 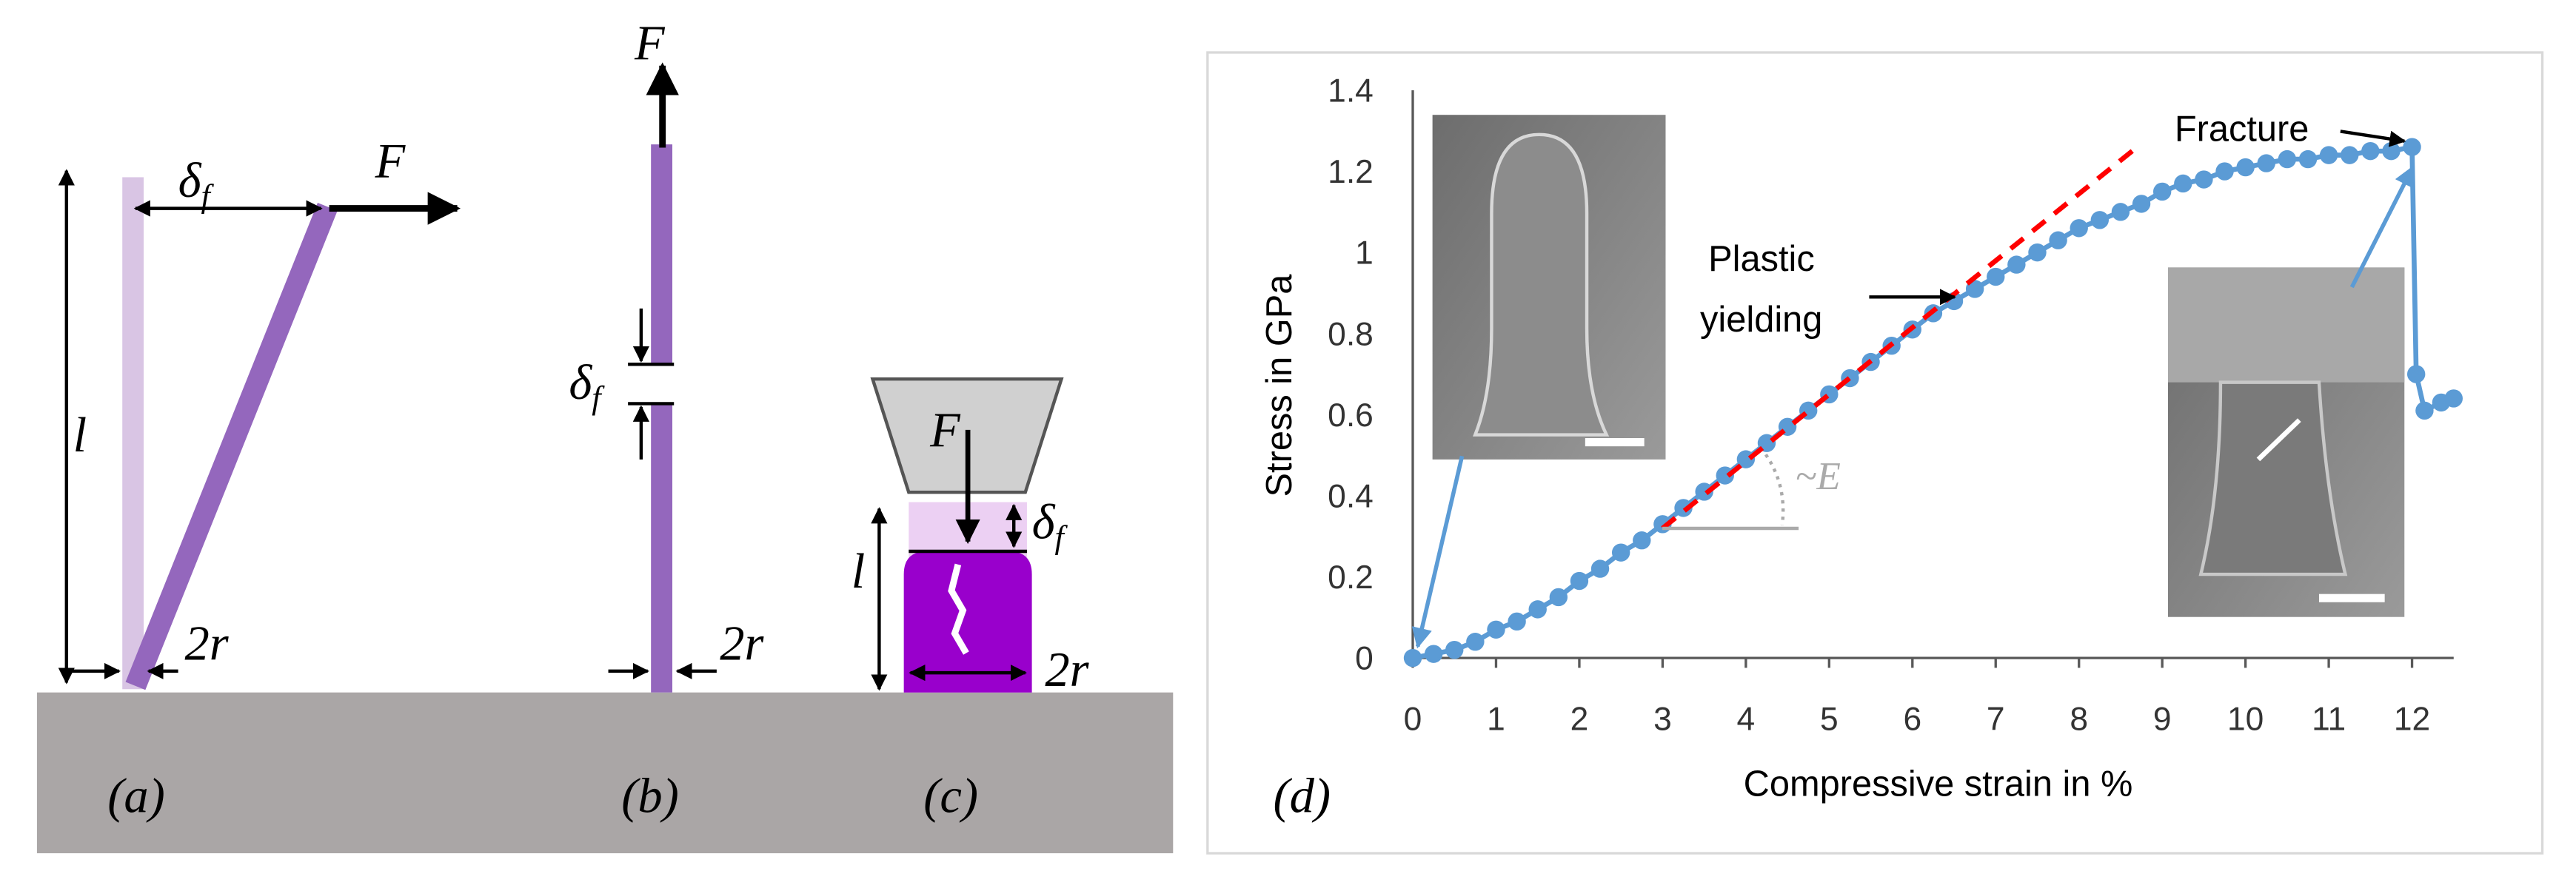 What do you see at coordinates (136, 797) in the screenshot?
I see `panel-label: (a)` at bounding box center [136, 797].